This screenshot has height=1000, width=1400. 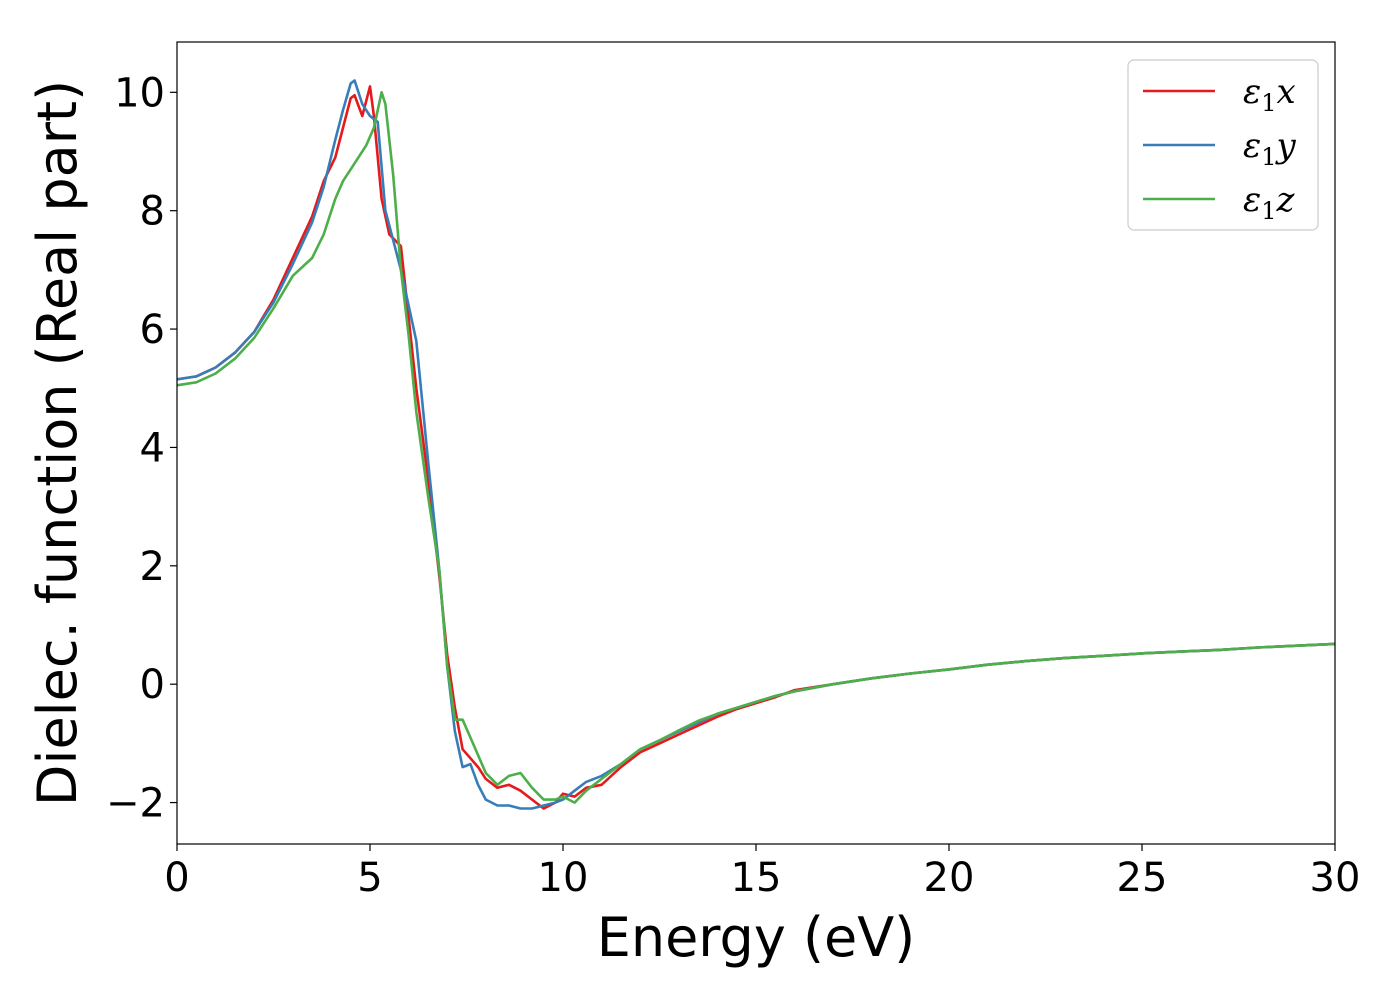 I want to click on legend-label: ε1x, so click(x=1269, y=94).